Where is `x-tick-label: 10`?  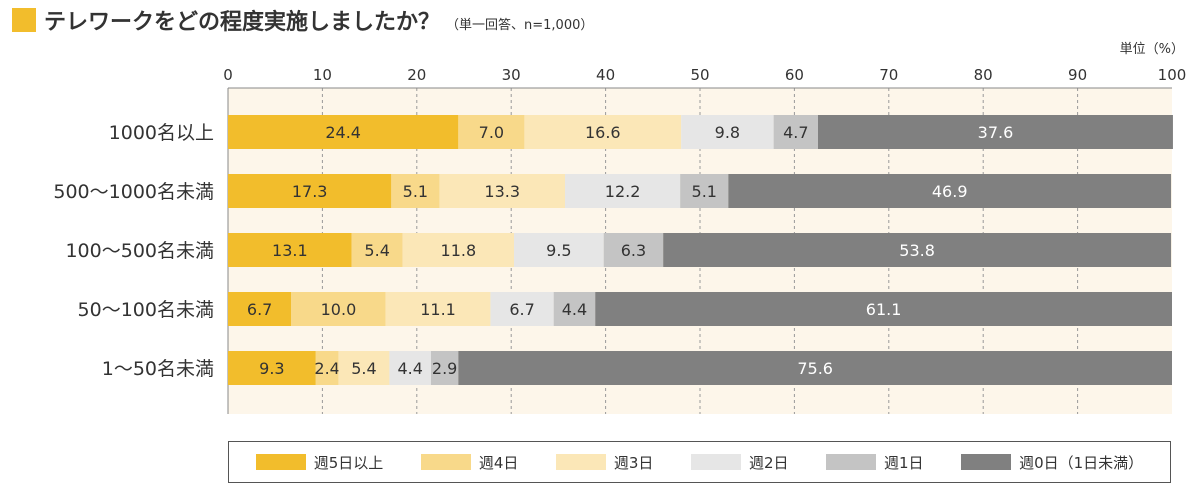 x-tick-label: 10 is located at coordinates (322, 75).